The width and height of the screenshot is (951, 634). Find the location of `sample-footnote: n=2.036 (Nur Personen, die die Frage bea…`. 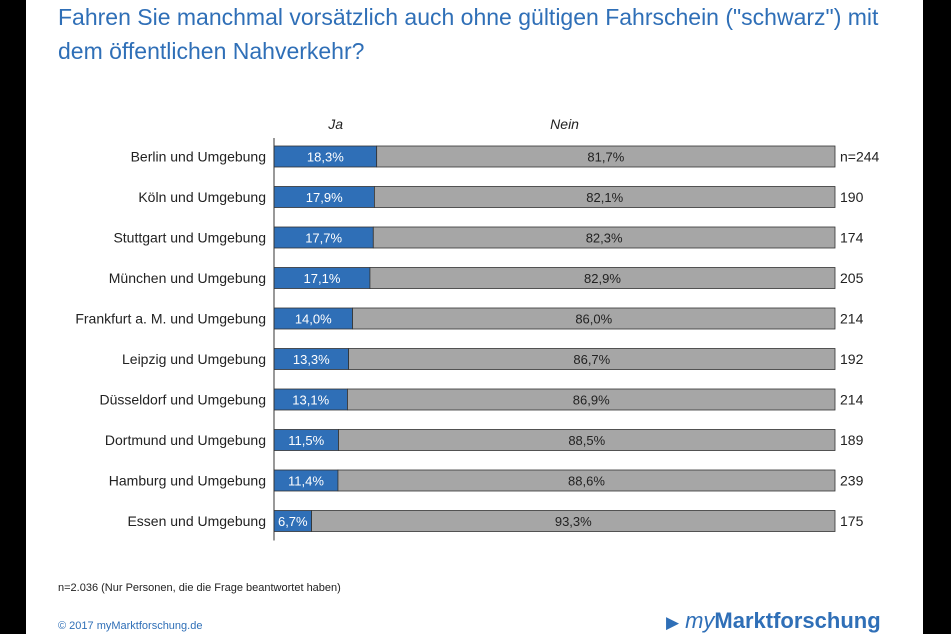

sample-footnote: n=2.036 (Nur Personen, die die Frage bea… is located at coordinates (199, 588).